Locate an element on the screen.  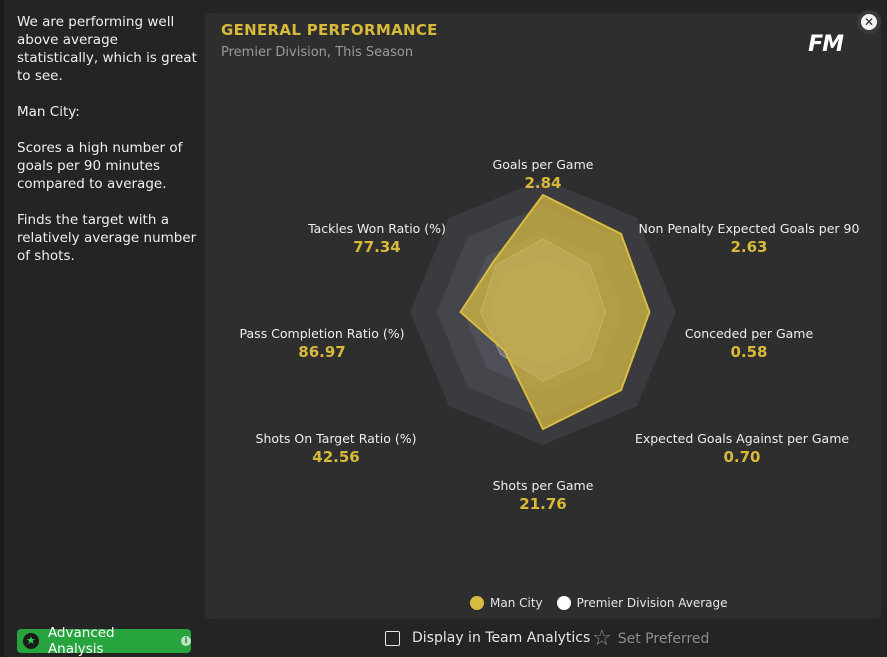
radar-axis-value: 2.84 is located at coordinates (542, 183).